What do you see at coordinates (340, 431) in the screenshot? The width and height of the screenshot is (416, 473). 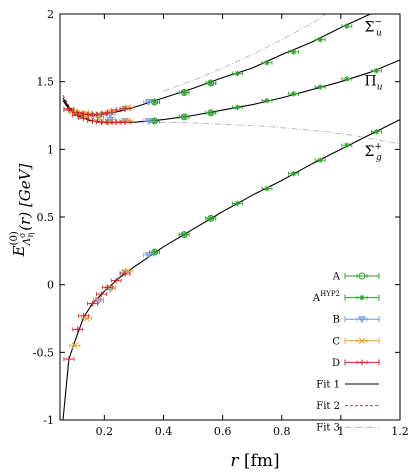 I see `x-tick-label: 1` at bounding box center [340, 431].